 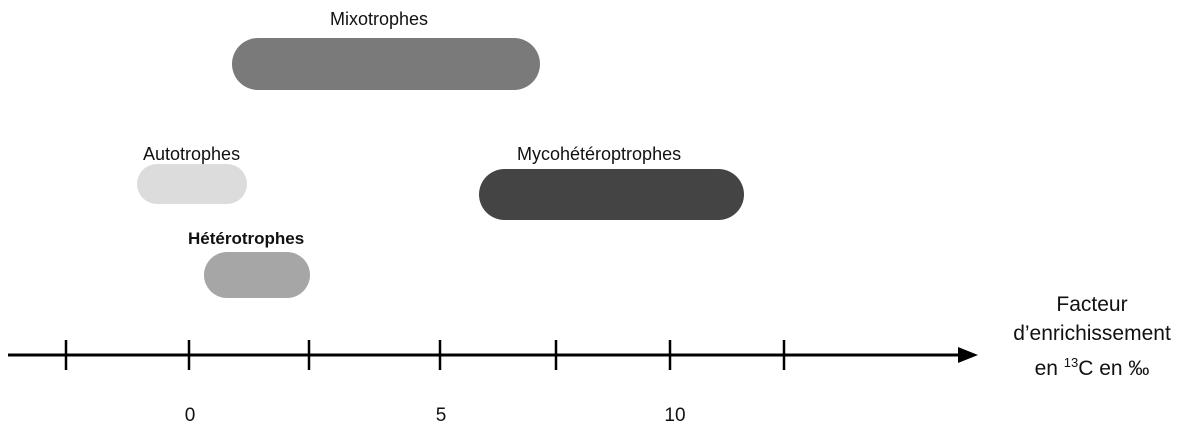 I want to click on axis-title-line2: d’enrichissement, so click(x=1092, y=333).